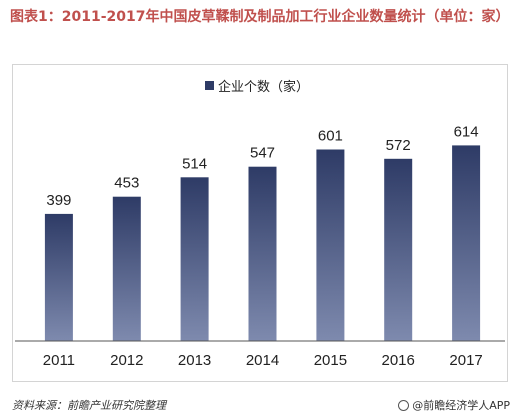 The image size is (522, 419). I want to click on x-tick-label-2011: 2011, so click(59, 360).